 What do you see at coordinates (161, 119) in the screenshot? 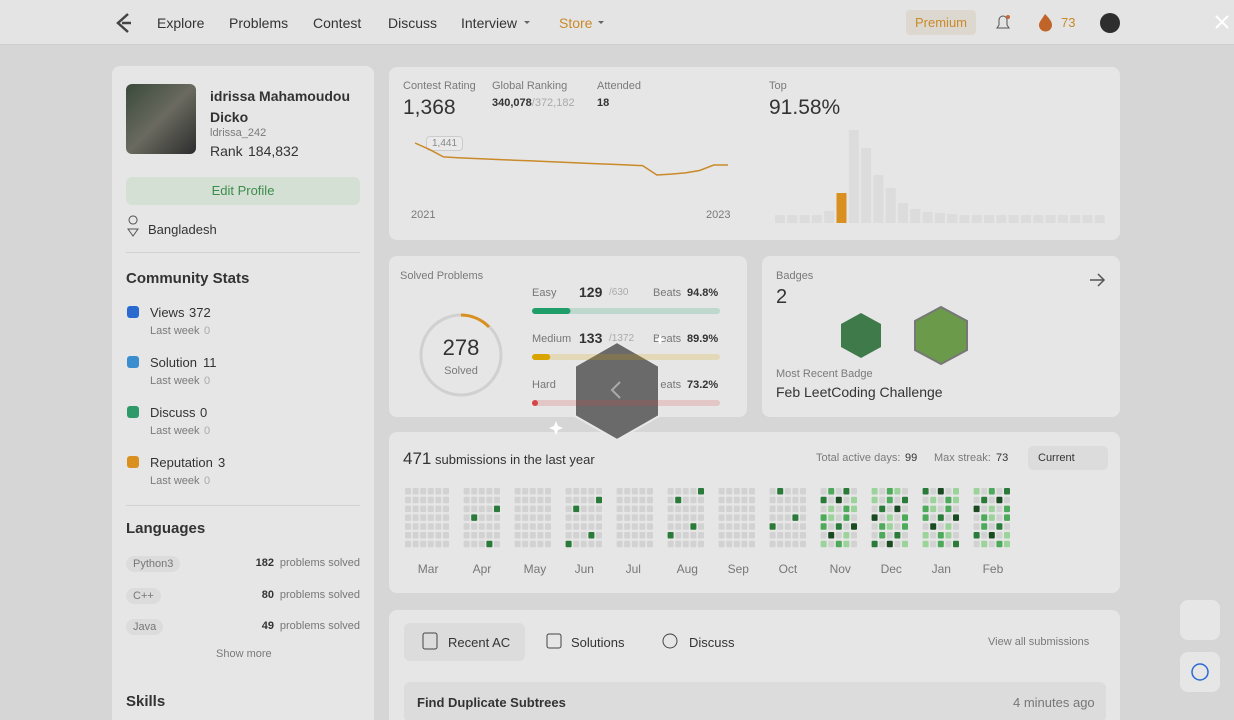
I see `profile-photo` at bounding box center [161, 119].